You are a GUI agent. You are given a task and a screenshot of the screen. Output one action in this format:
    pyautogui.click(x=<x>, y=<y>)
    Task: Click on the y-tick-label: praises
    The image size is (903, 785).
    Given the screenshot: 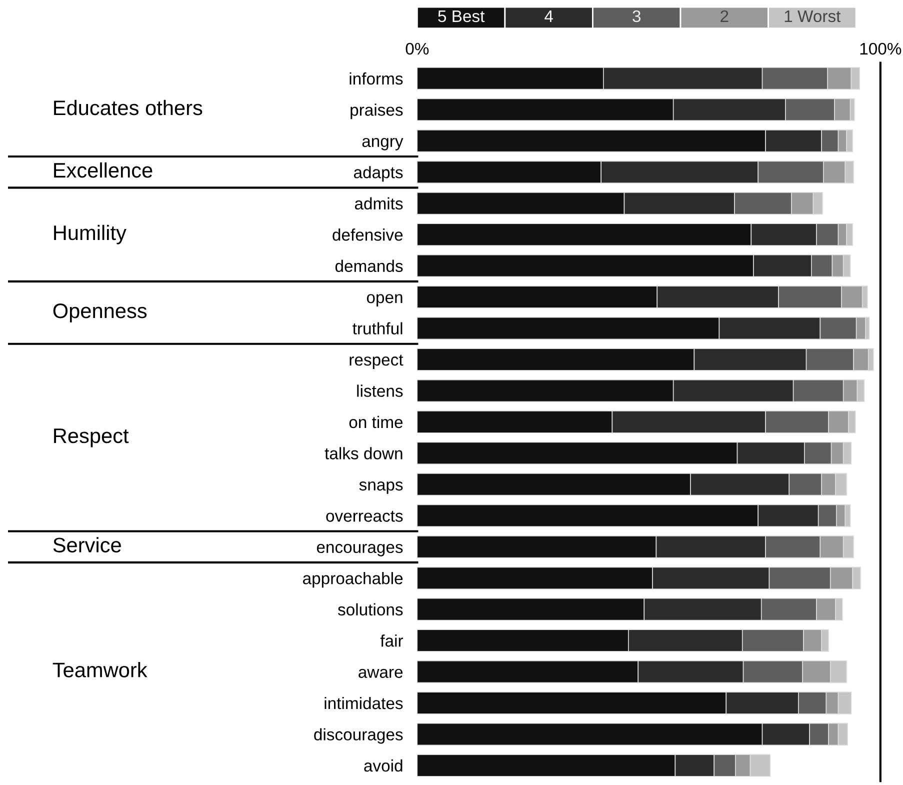 What is the action you would take?
    pyautogui.click(x=376, y=112)
    